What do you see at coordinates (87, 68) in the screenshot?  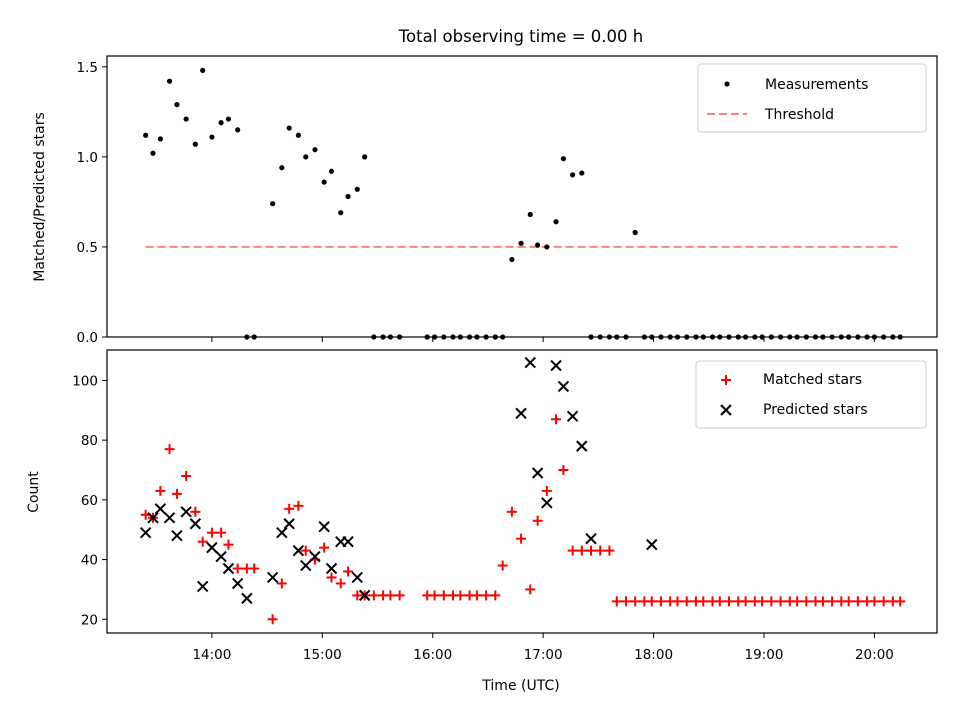 I see `top-y-tick-label: 1.5` at bounding box center [87, 68].